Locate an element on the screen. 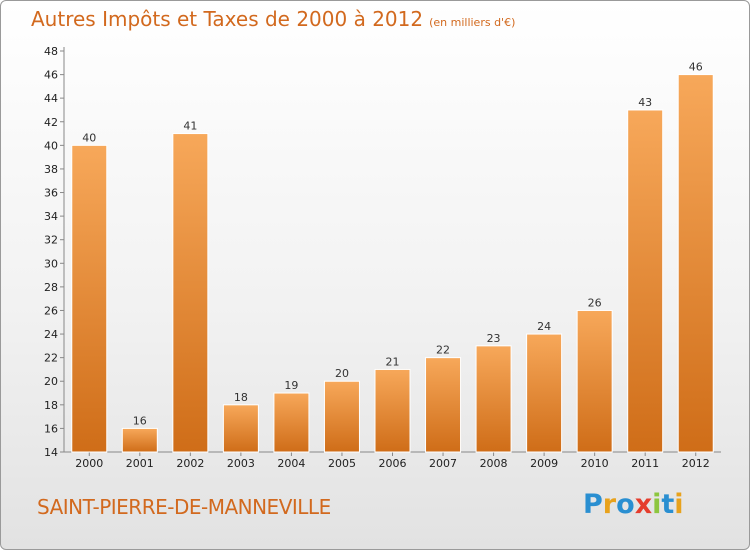 The height and width of the screenshot is (550, 750). commune-name: SAINT-PIERRE-DE-MANNEVILLE is located at coordinates (184, 507).